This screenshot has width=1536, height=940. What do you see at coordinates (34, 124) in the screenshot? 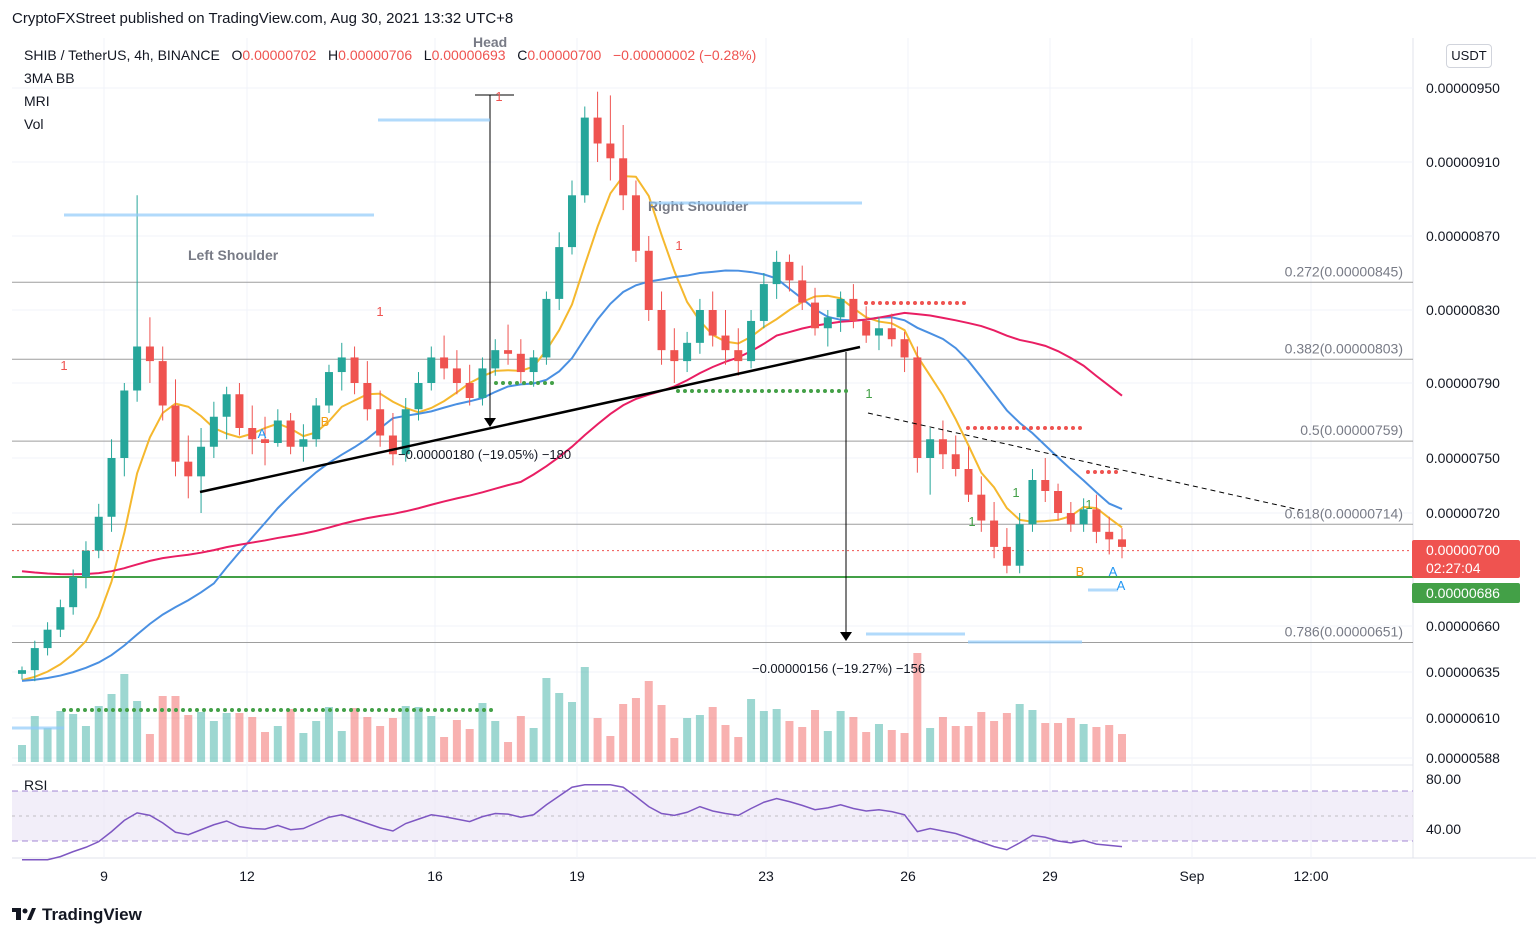
I see `indicator-vol: Vol` at bounding box center [34, 124].